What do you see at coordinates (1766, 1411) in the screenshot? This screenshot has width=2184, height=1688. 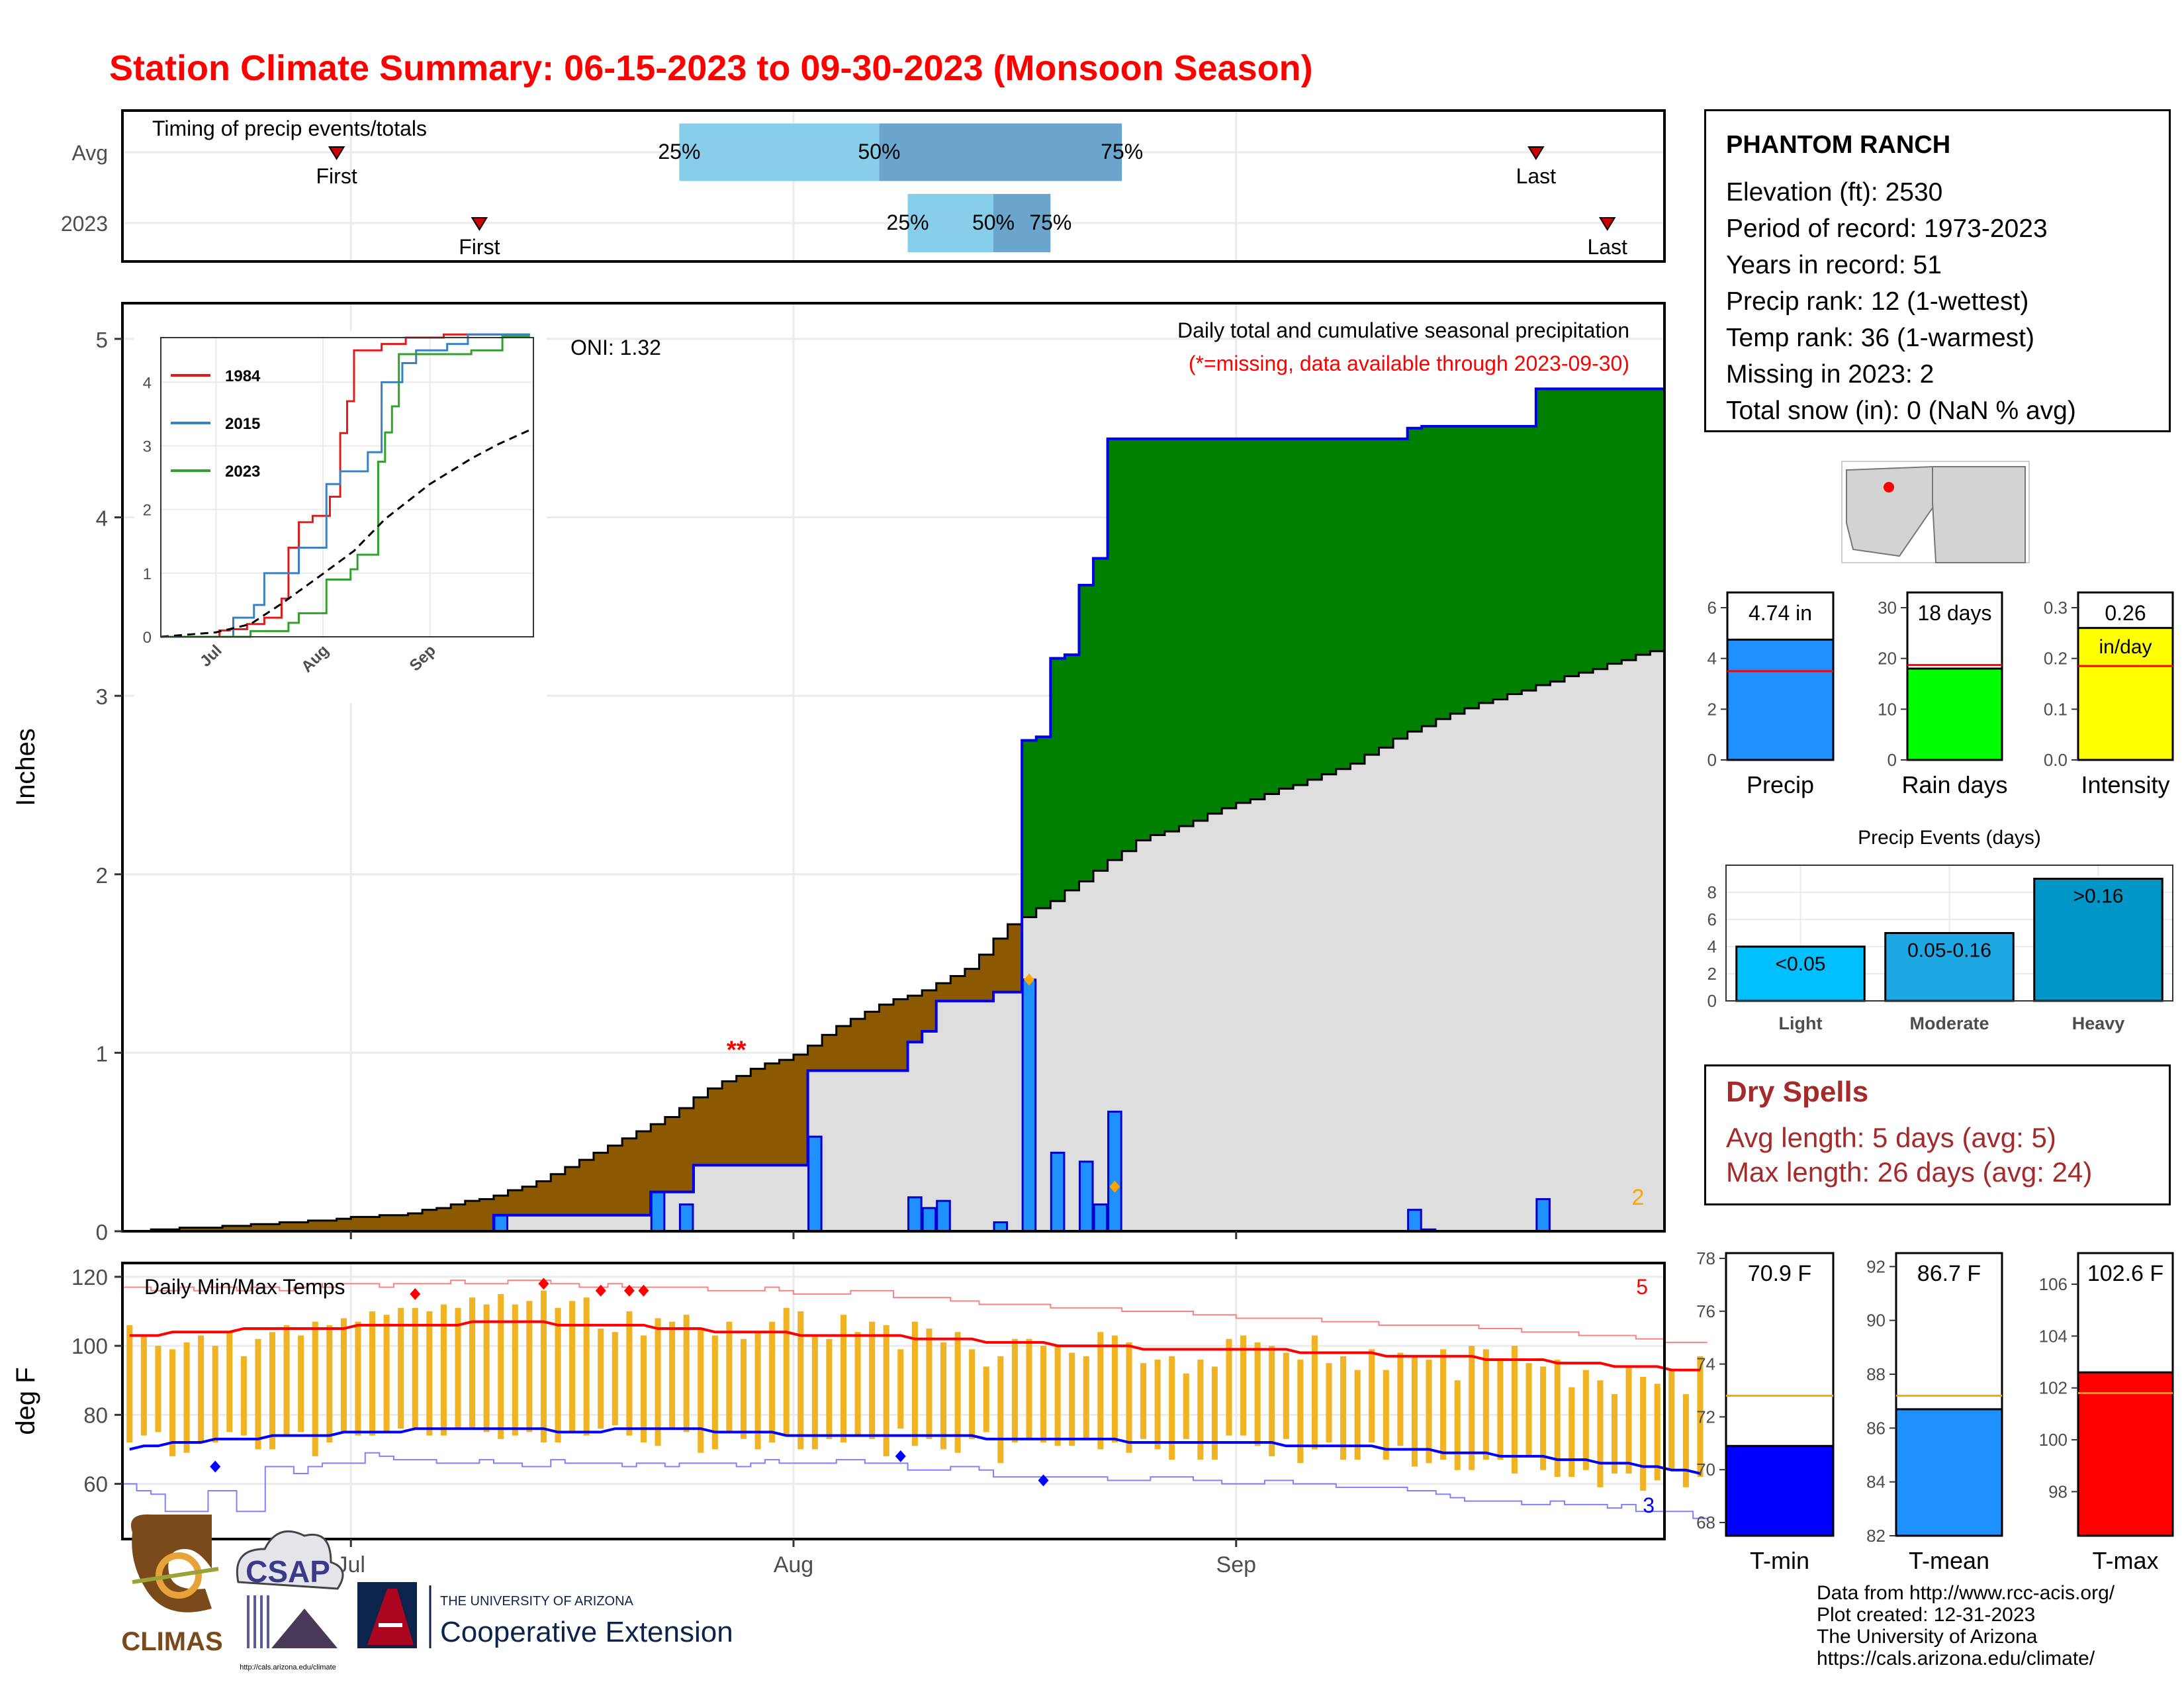 I see `summary-bar-t-min: 68 70 72 74 76 78 70.9 F T-min` at bounding box center [1766, 1411].